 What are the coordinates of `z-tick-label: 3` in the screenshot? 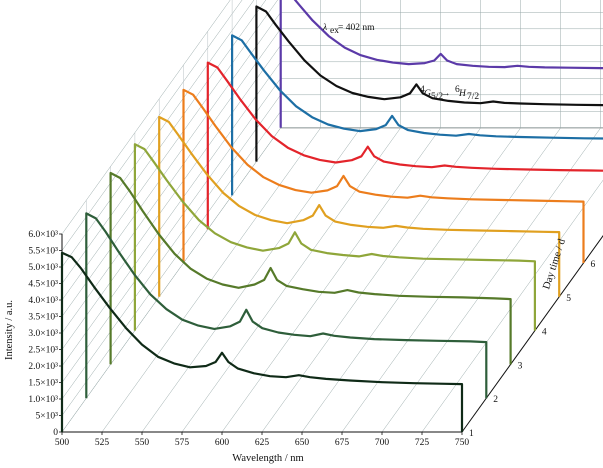 It's located at (520, 366).